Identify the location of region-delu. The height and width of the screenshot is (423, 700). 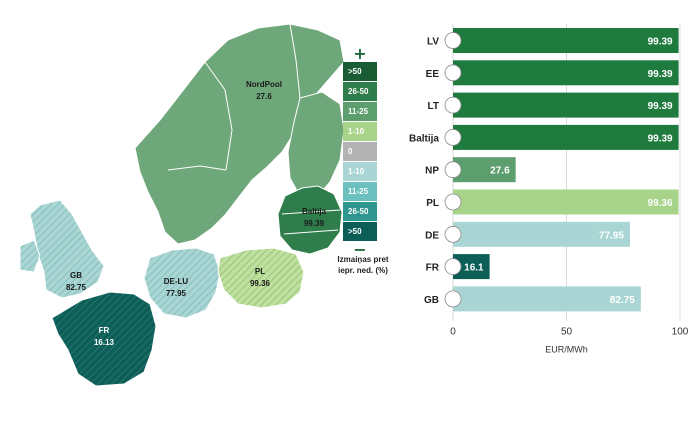
(182, 283).